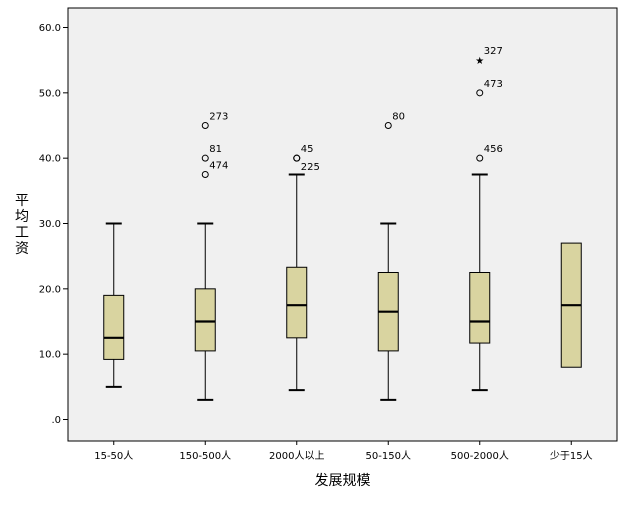  Describe the element at coordinates (493, 84) in the screenshot. I see `outlier-label: 473` at that location.